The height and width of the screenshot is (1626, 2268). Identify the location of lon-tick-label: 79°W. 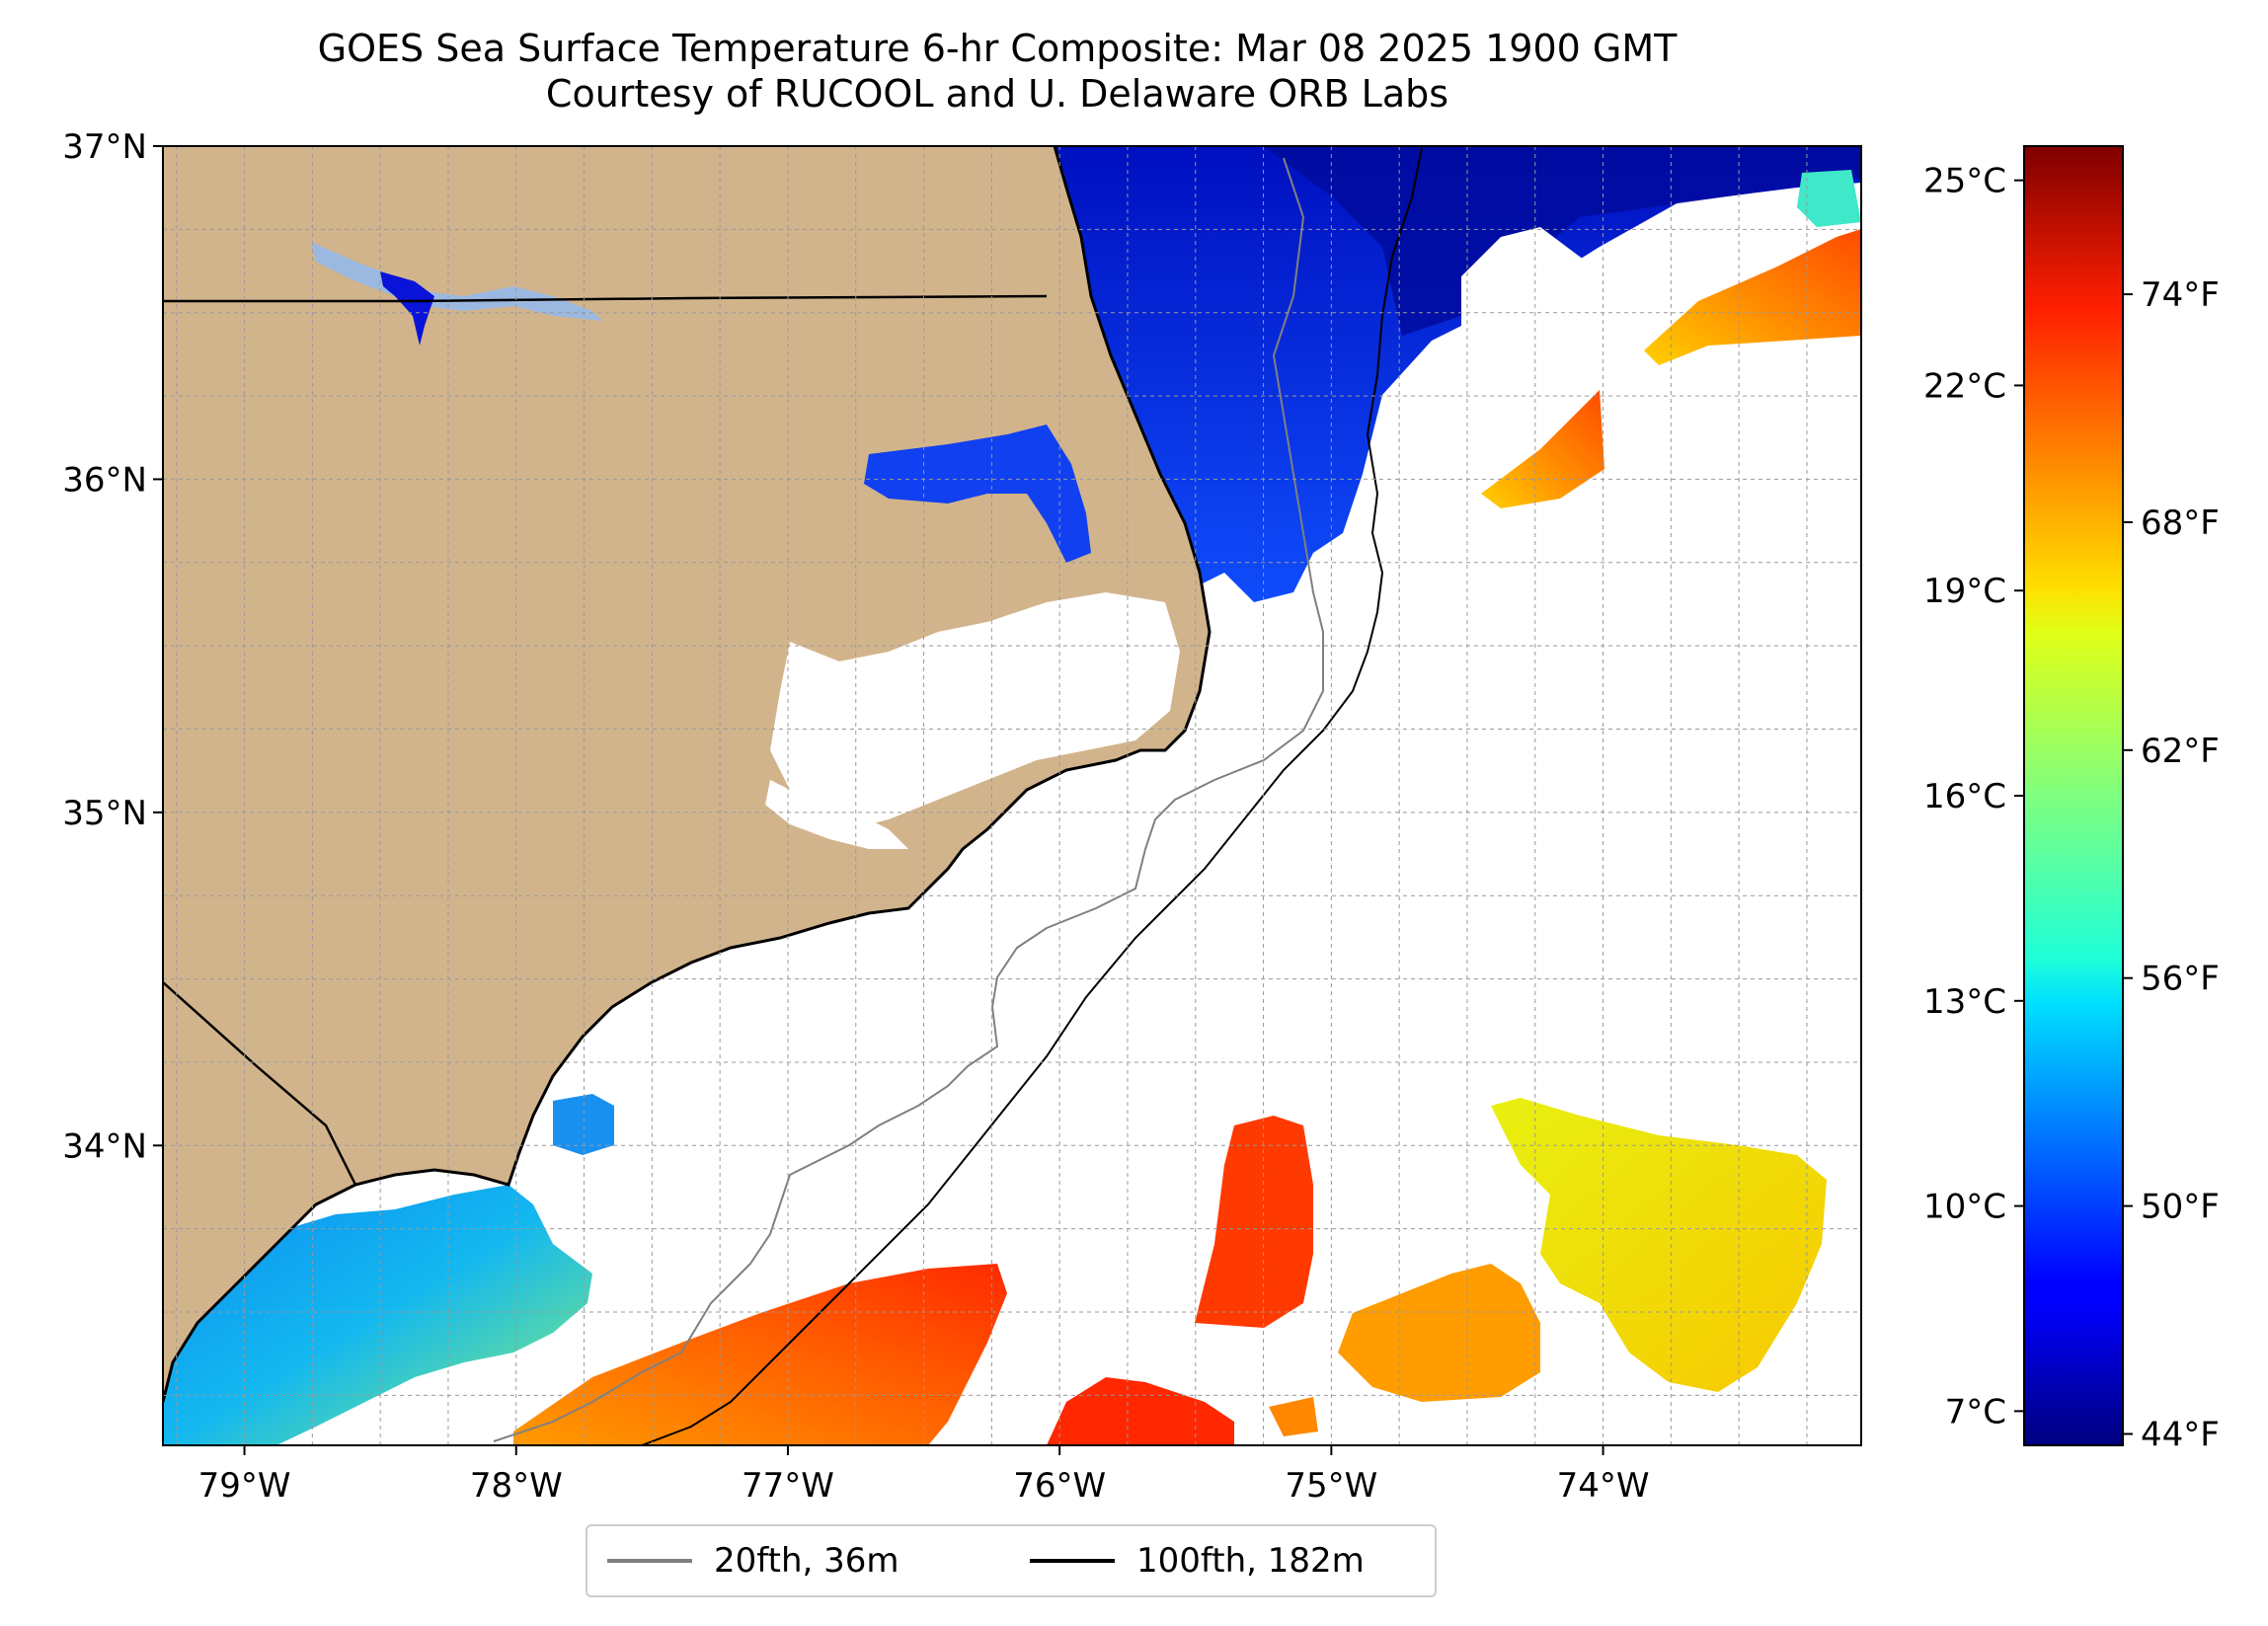
(244, 1486).